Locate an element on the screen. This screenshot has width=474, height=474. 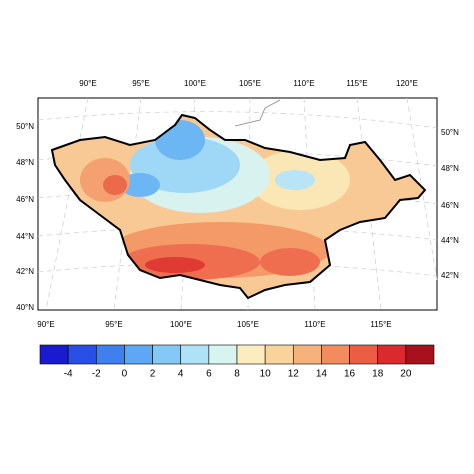
colorbar-label: -4 is located at coordinates (68, 374).